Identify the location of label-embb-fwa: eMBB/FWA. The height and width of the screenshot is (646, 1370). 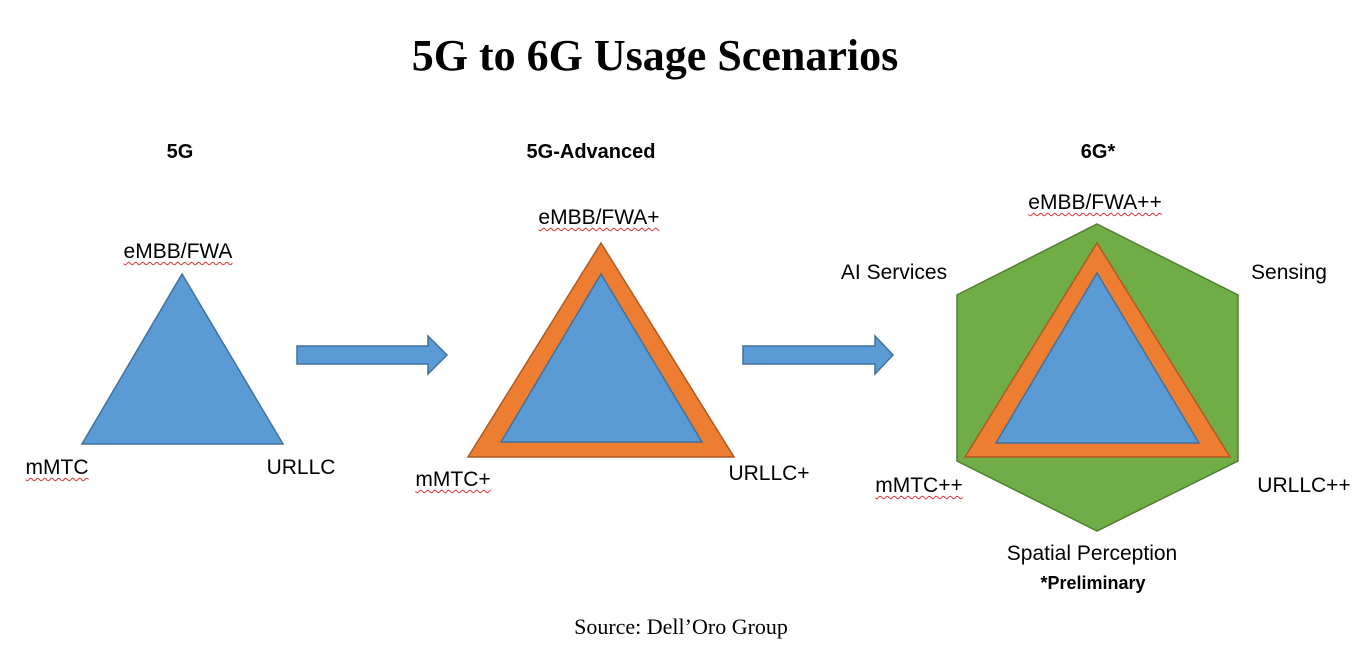
(178, 252).